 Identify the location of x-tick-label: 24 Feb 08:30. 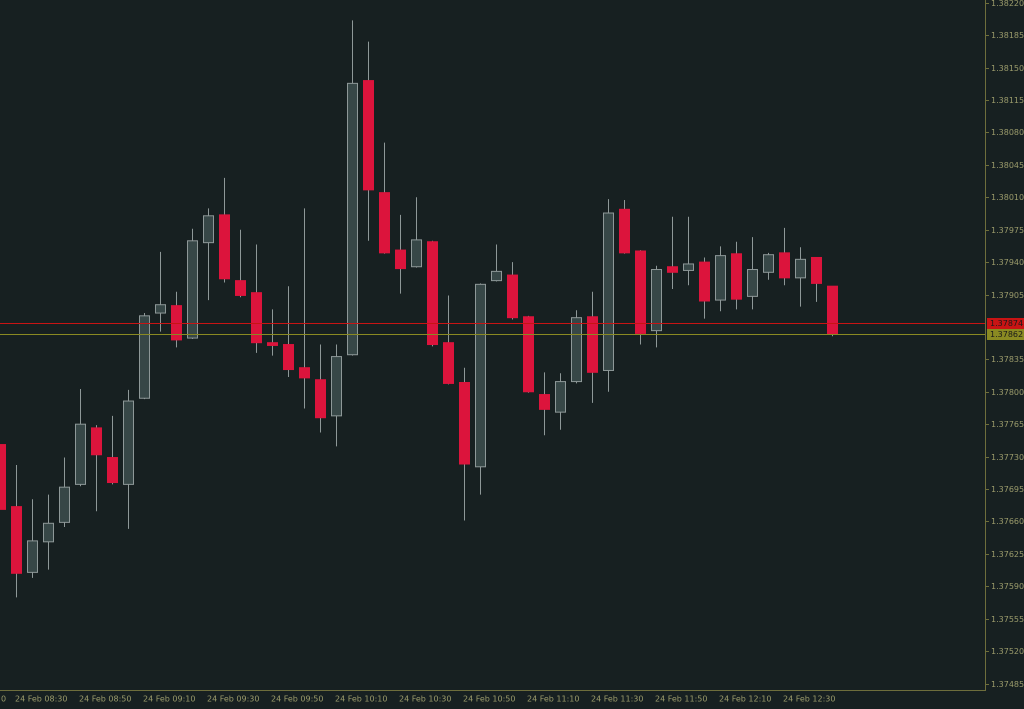
(41, 699).